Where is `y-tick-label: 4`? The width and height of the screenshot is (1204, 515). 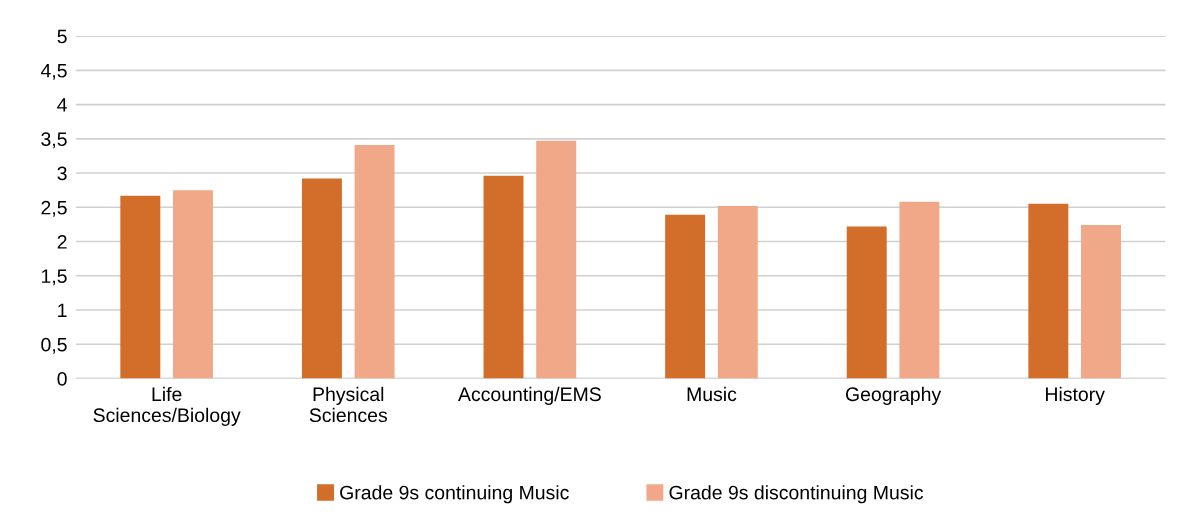 y-tick-label: 4 is located at coordinates (62, 105).